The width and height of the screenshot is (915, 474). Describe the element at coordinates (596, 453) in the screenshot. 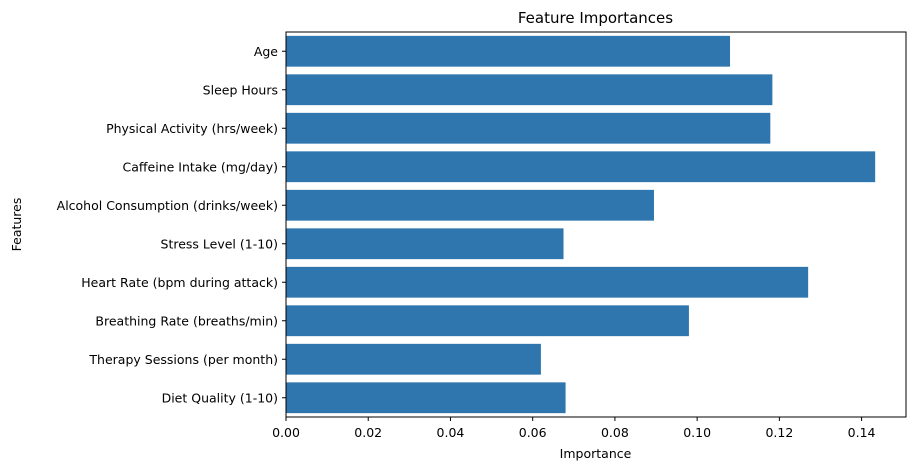

I see `x-axis-label: Importance` at that location.